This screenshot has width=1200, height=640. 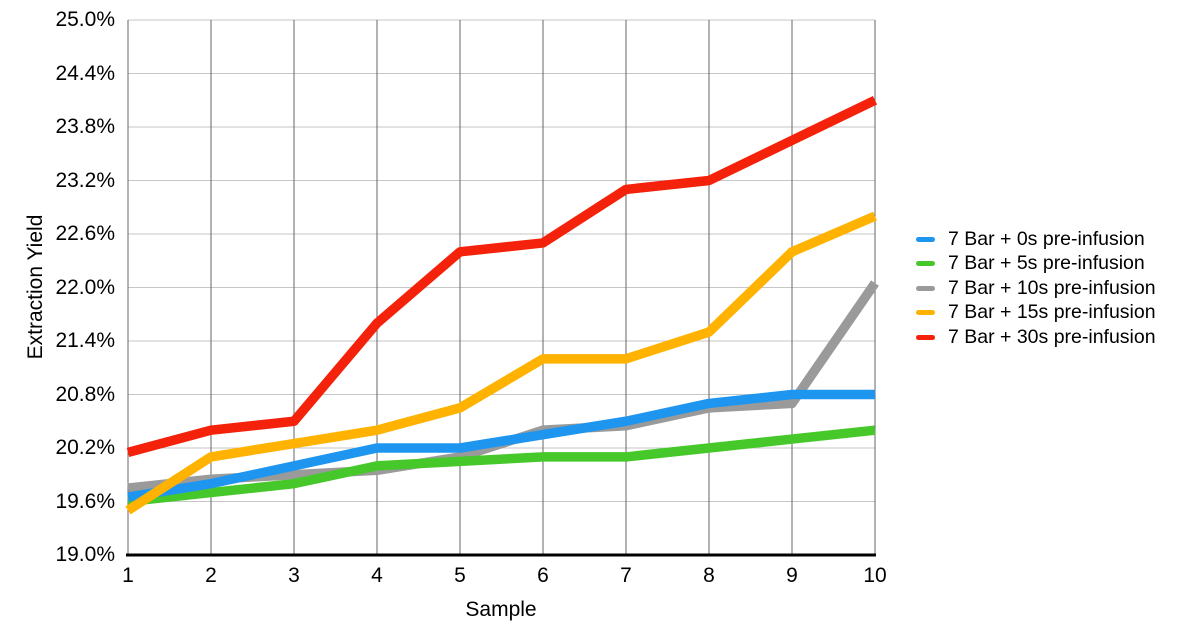 I want to click on legend-label: 7 Bar + 0s pre-infusion, so click(x=1046, y=238).